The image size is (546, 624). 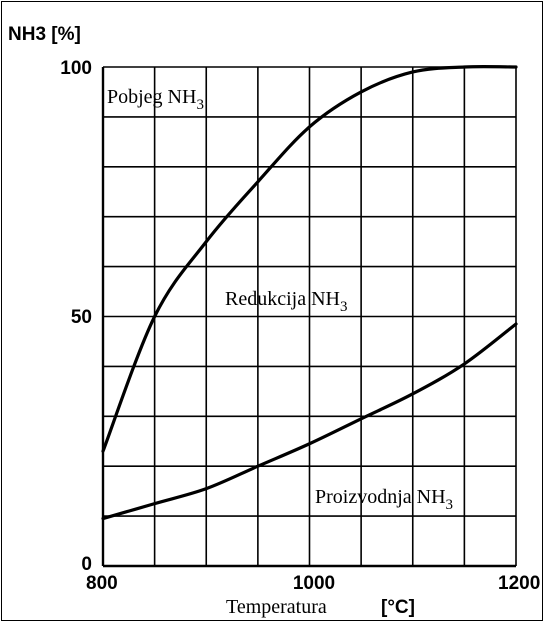 What do you see at coordinates (276, 607) in the screenshot?
I see `x-axis-title: Temperatura` at bounding box center [276, 607].